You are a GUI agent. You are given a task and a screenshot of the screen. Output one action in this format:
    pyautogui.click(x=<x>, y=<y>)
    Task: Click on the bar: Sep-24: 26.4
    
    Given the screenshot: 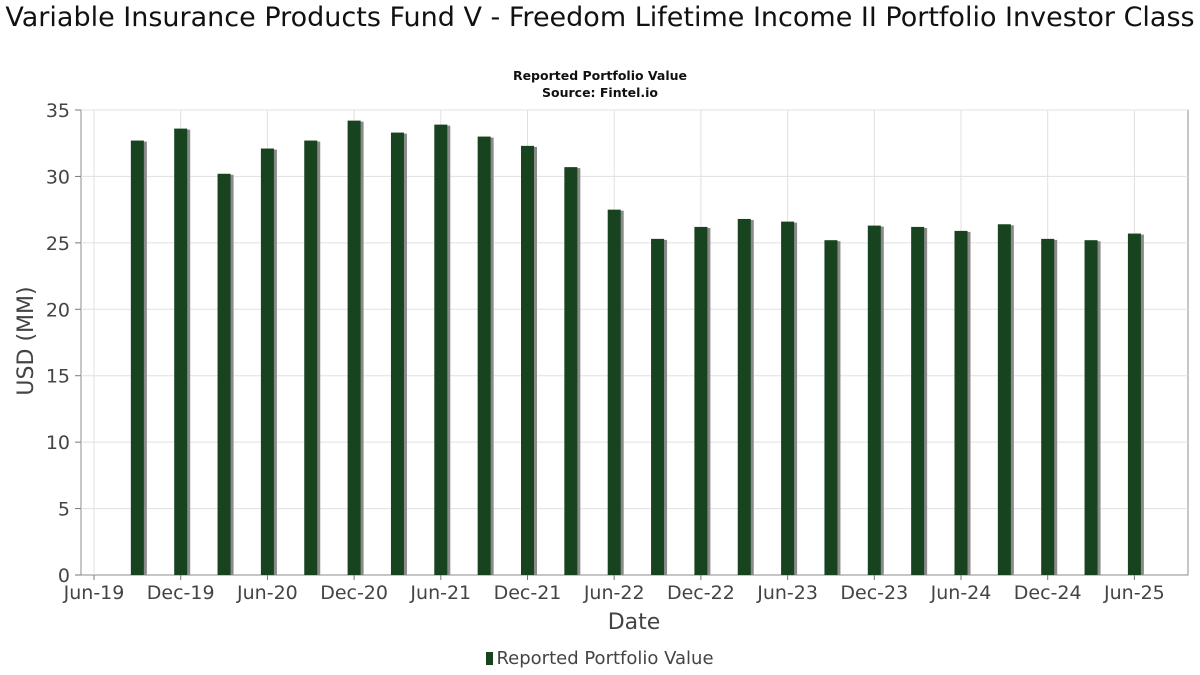 What is the action you would take?
    pyautogui.click(x=1004, y=399)
    